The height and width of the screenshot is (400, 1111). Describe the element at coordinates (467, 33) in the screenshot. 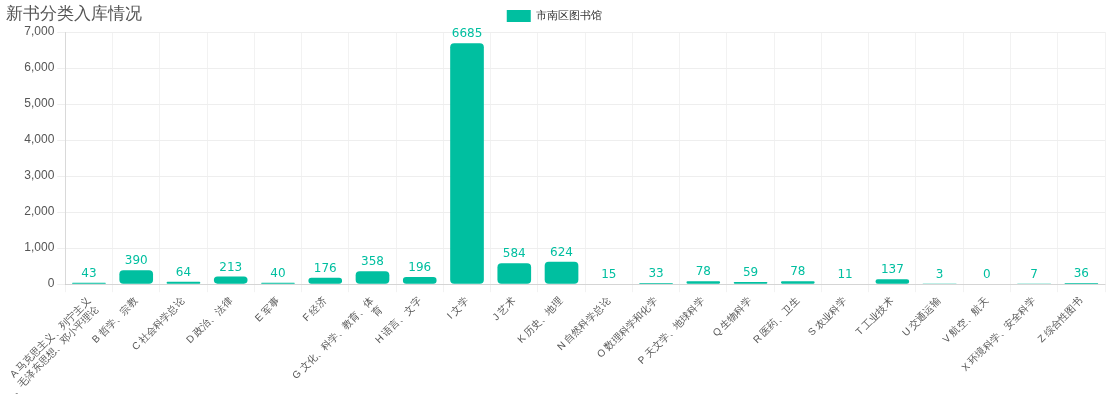

I see `data-label: 6685` at that location.